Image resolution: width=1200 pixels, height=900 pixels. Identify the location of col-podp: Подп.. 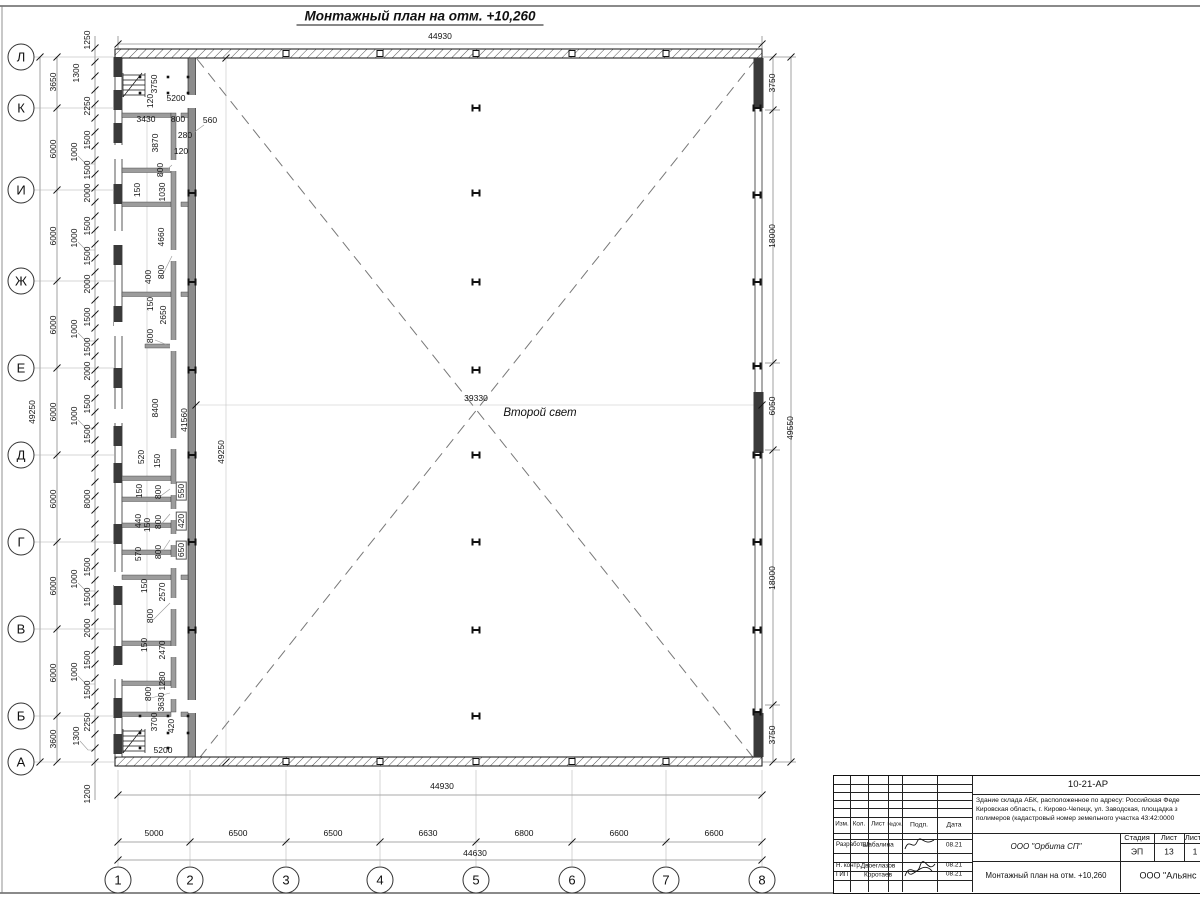
(919, 825).